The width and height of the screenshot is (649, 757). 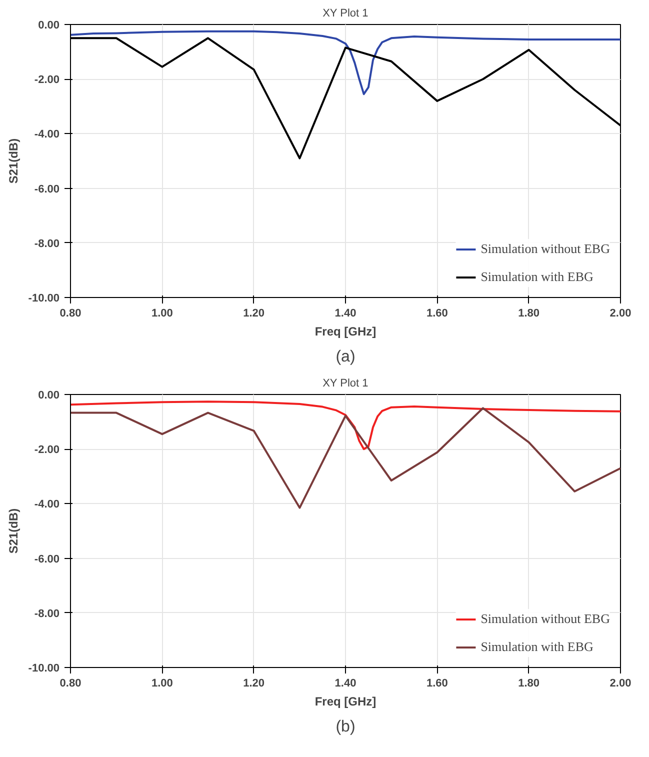 I want to click on text: (a), so click(x=346, y=357).